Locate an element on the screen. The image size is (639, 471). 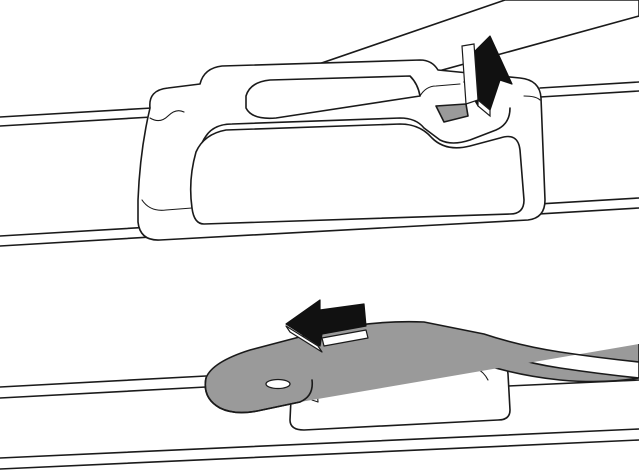
hook-hole is located at coordinates (278, 384).